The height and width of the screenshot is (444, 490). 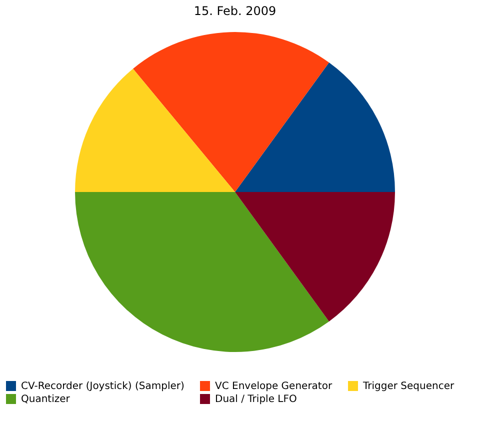 I want to click on legend-label: VC Envelope Generator, so click(x=274, y=386).